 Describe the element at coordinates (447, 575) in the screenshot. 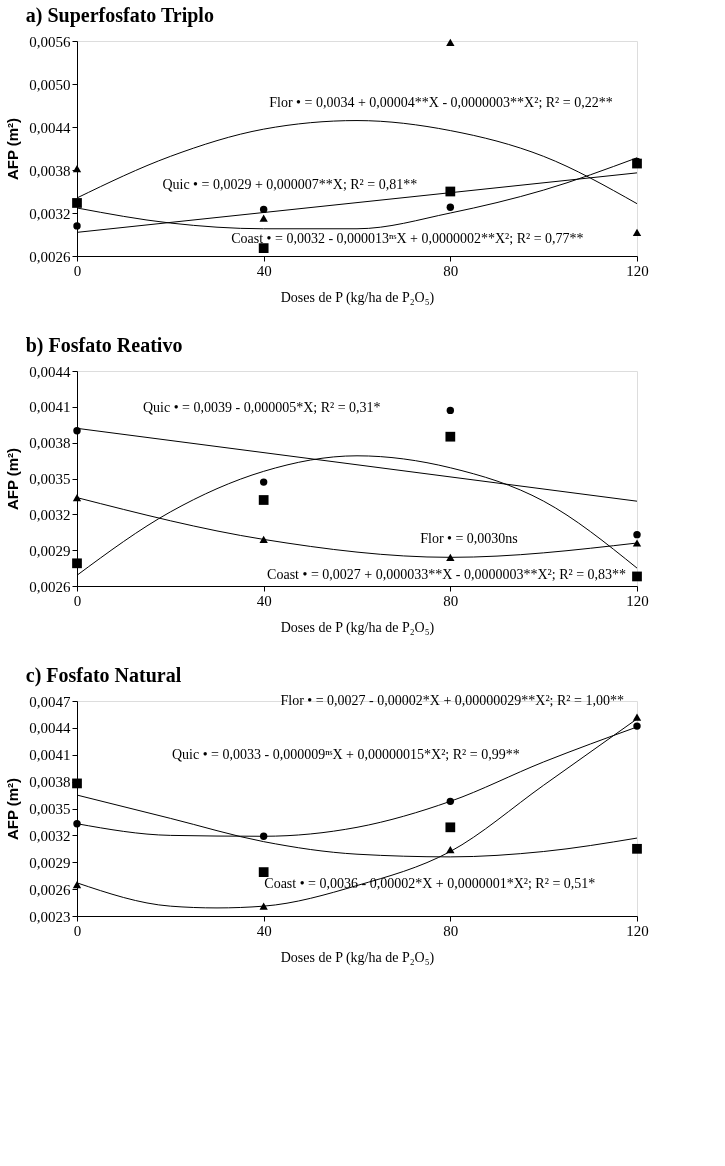

I see `annotation: Coast • = 0,0027 + 0,000033**X - 0,0000003**X²; R² = 0,83**` at that location.